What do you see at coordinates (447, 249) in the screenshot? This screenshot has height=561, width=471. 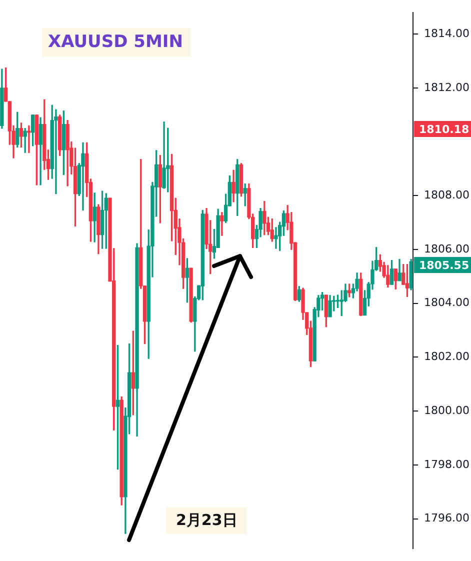 I see `y-tick-label: 1806.00` at bounding box center [447, 249].